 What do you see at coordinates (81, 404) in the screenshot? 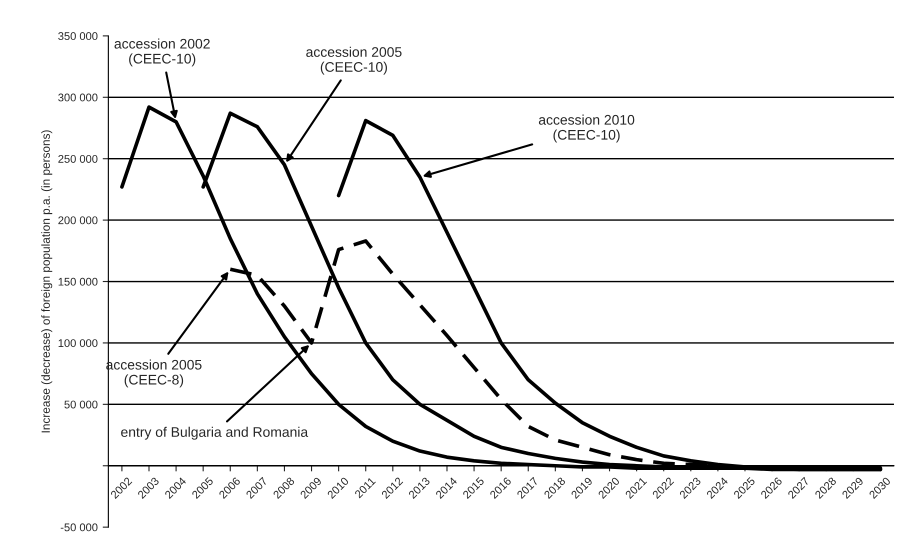
I see `y-tick-label: 50 000` at bounding box center [81, 404].